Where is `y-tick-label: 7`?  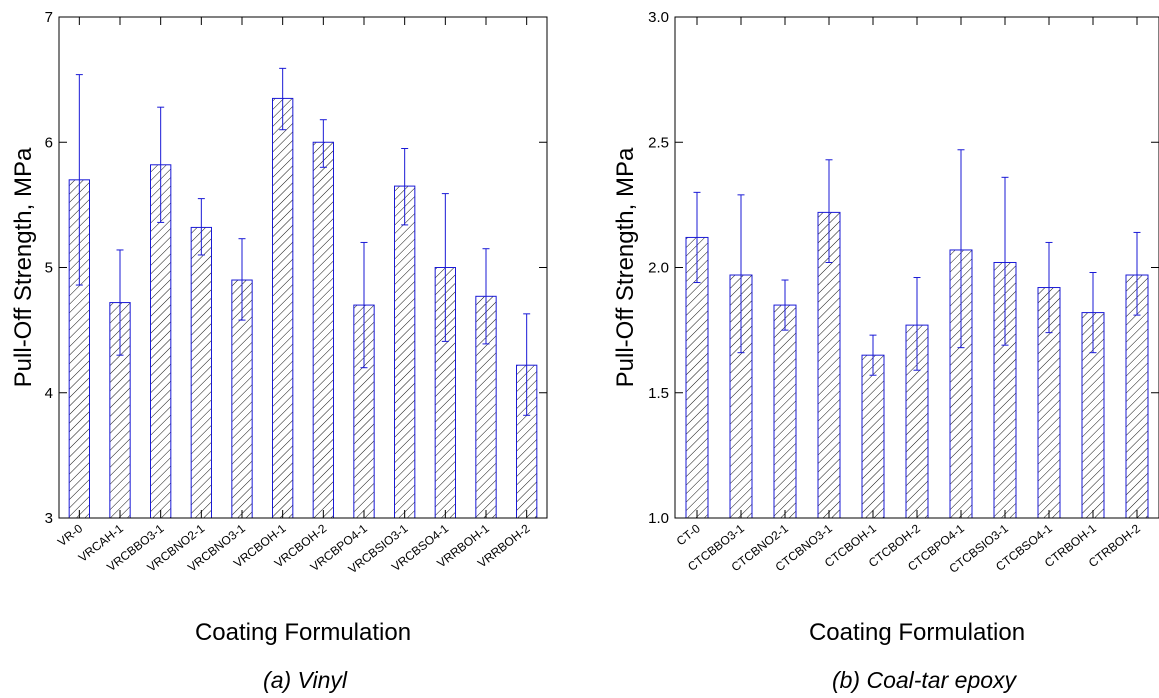 y-tick-label: 7 is located at coordinates (49, 17).